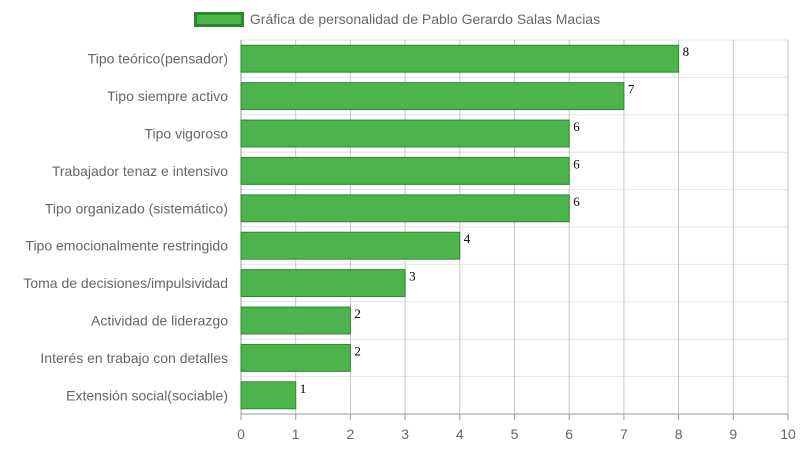 The width and height of the screenshot is (800, 450). Describe the element at coordinates (125, 283) in the screenshot. I see `y-category-label: Toma de decisiones/impulsividad` at that location.